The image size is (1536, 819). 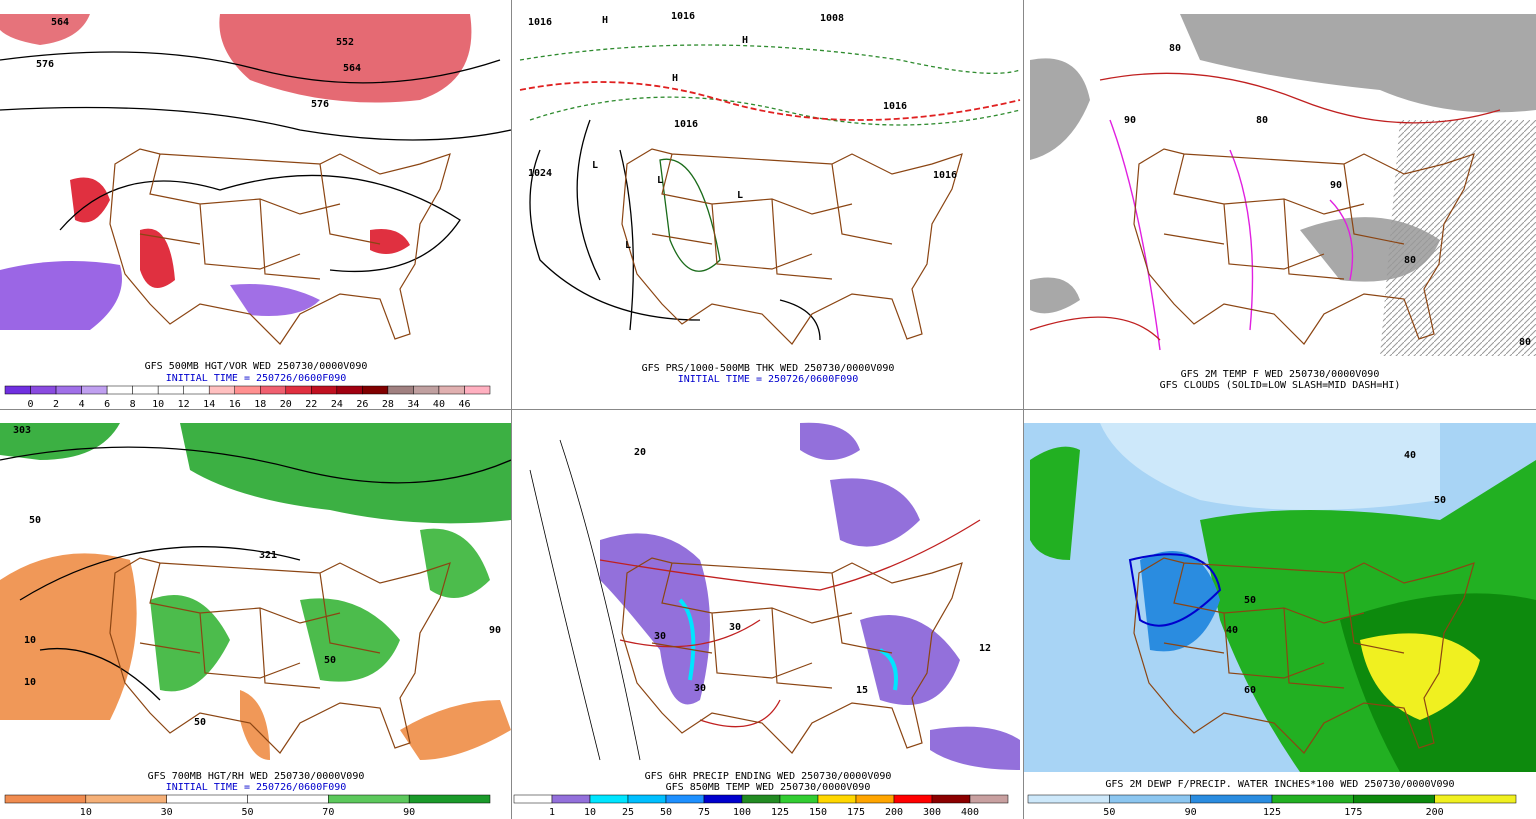 What do you see at coordinates (260, 404) in the screenshot?
I see `colorbar-label: 18` at bounding box center [260, 404].